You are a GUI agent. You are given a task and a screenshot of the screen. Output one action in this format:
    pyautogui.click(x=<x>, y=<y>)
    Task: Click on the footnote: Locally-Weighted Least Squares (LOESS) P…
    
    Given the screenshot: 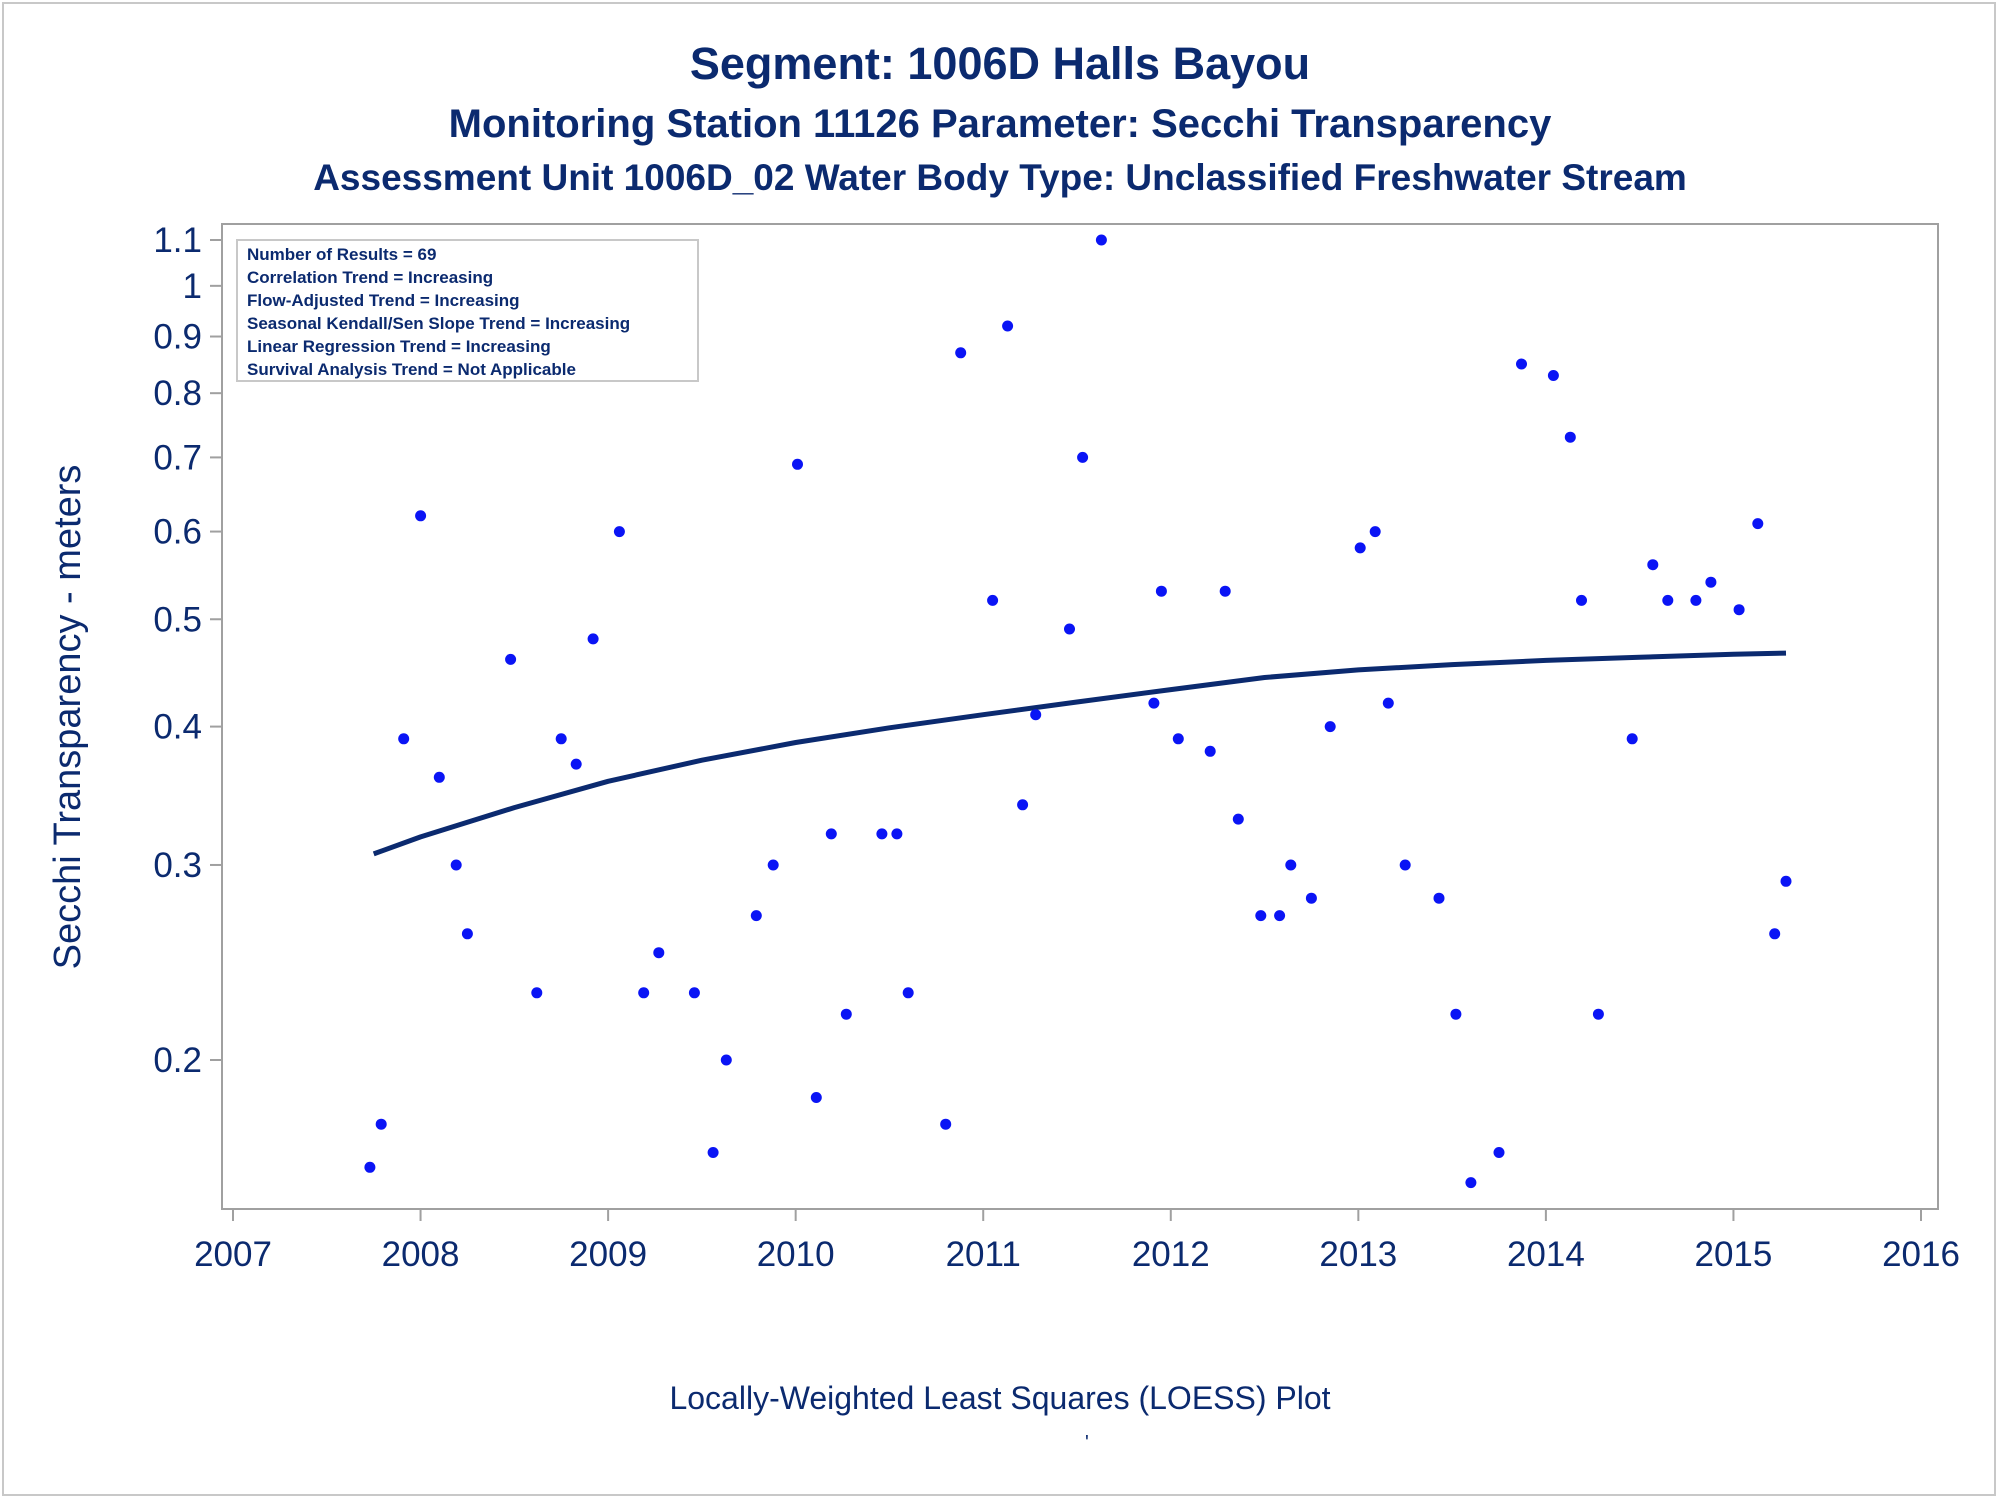 What is the action you would take?
    pyautogui.click(x=1000, y=1398)
    